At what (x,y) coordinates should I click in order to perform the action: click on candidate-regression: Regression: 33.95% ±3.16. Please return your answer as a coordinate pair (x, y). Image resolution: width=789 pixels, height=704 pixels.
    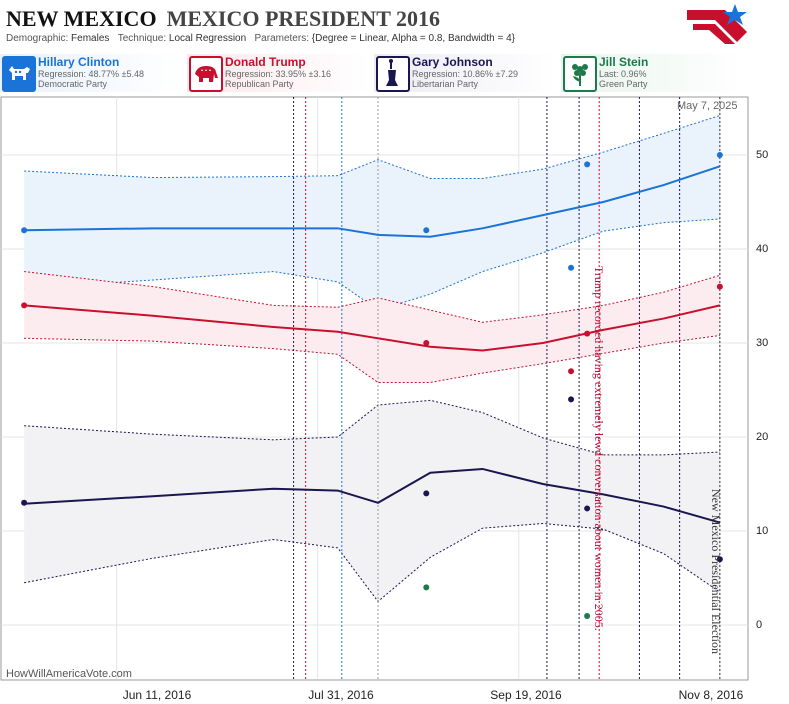
    Looking at the image, I should click on (278, 74).